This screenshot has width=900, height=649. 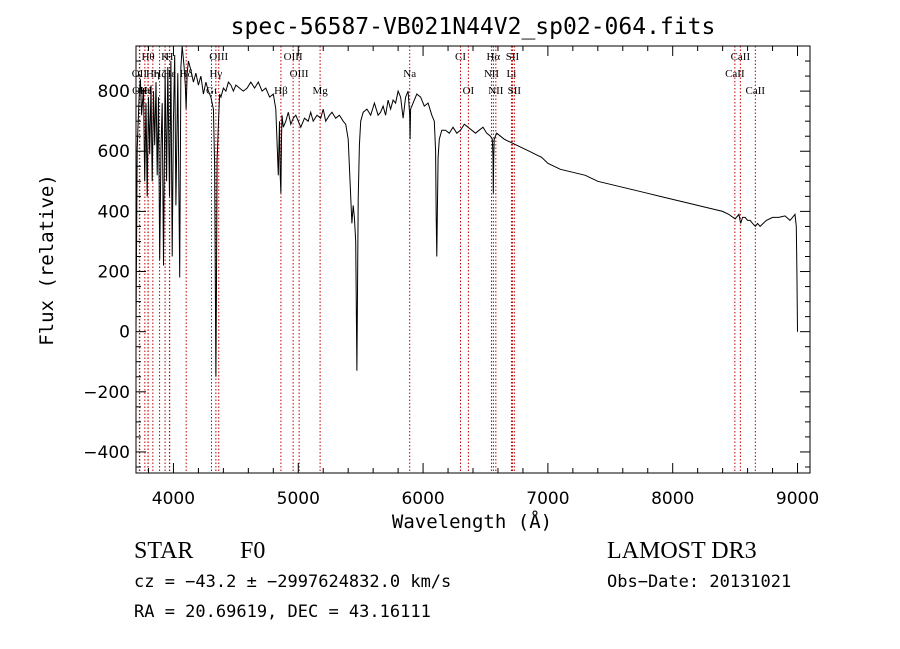 What do you see at coordinates (114, 273) in the screenshot?
I see `y-tick-label-3: 200` at bounding box center [114, 273].